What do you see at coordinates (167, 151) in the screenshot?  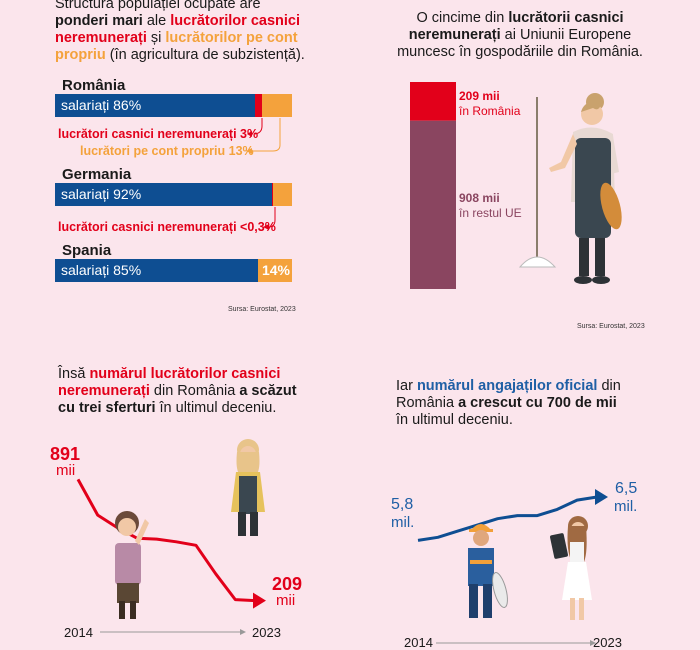 I see `label-cont-romania: lucrători pe cont propriu 13%` at bounding box center [167, 151].